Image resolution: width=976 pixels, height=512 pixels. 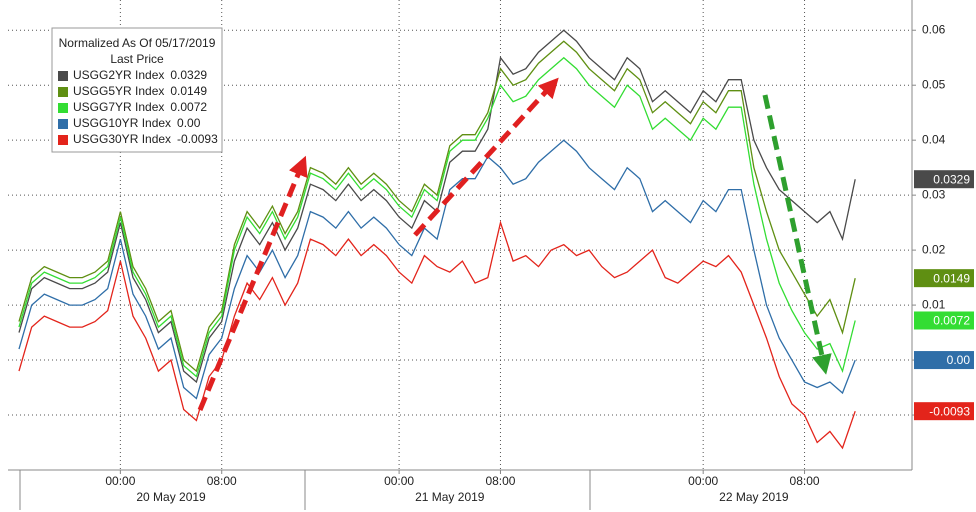 I want to click on y-tick-label: 0.05, so click(x=934, y=84).